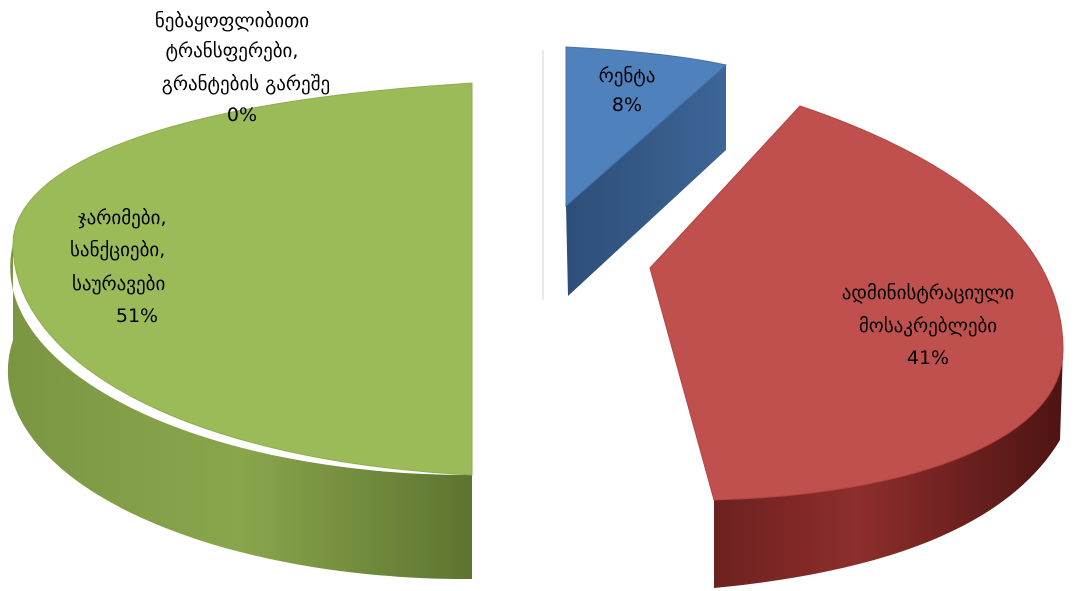 The width and height of the screenshot is (1075, 591). I want to click on label-admin-percent: 41%, so click(928, 358).